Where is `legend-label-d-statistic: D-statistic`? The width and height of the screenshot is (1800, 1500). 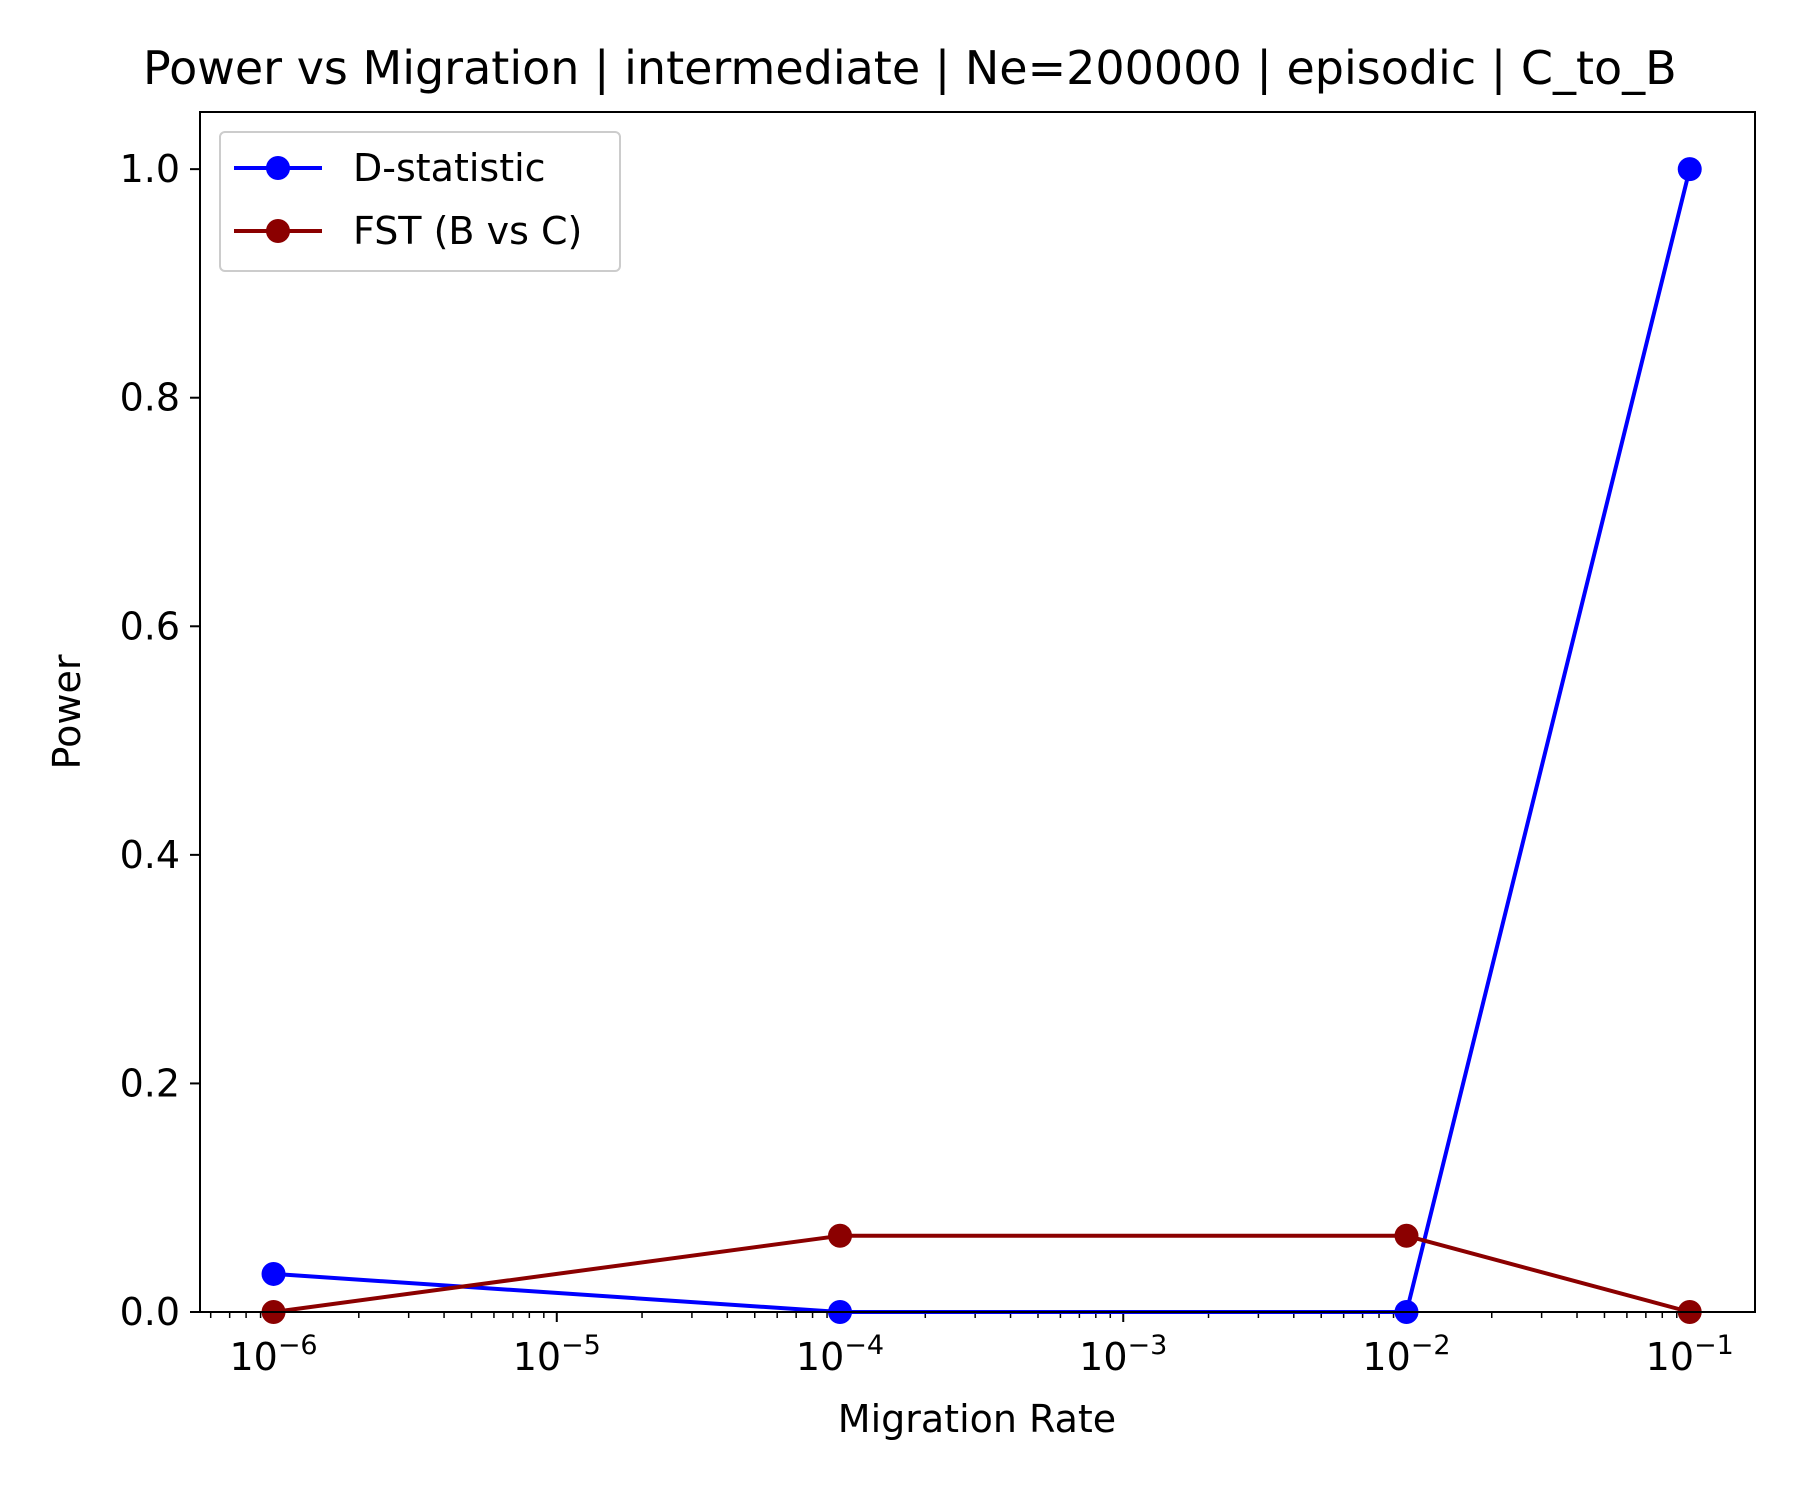
legend-label-d-statistic: D-statistic is located at coordinates (449, 168).